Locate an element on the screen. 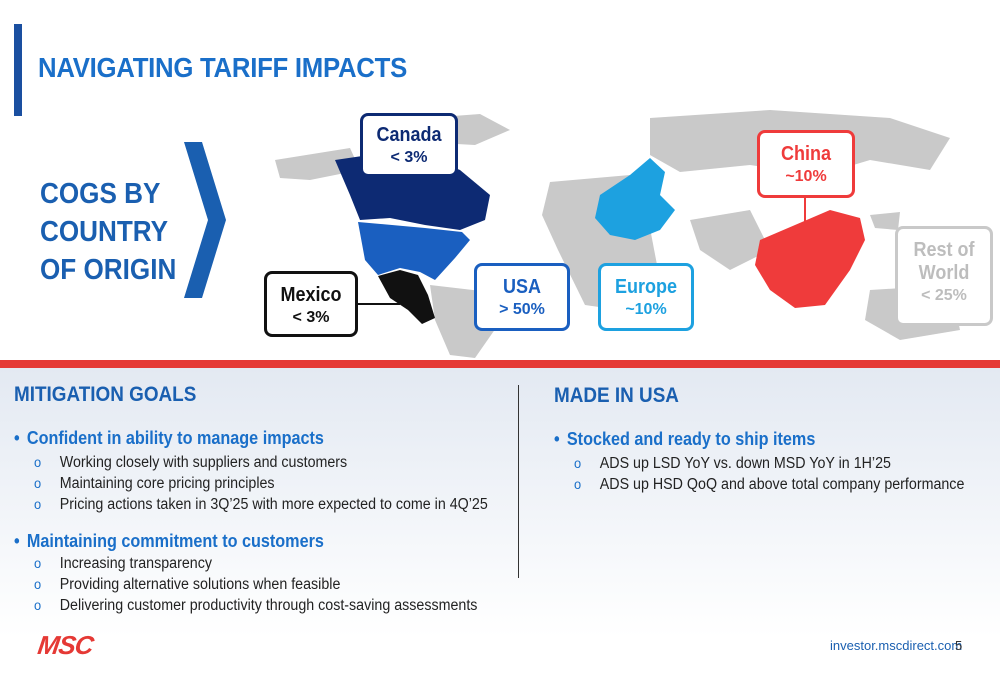 This screenshot has width=1000, height=685. mitigation-bullet-2: Maintaining commitment to customers is located at coordinates (169, 541).